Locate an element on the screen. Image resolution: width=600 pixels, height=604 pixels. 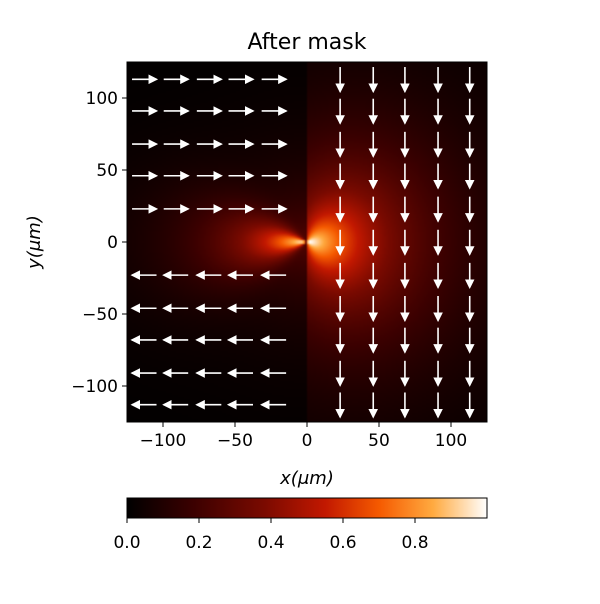
colorbar-tick-label: 0.2 is located at coordinates (198, 543).